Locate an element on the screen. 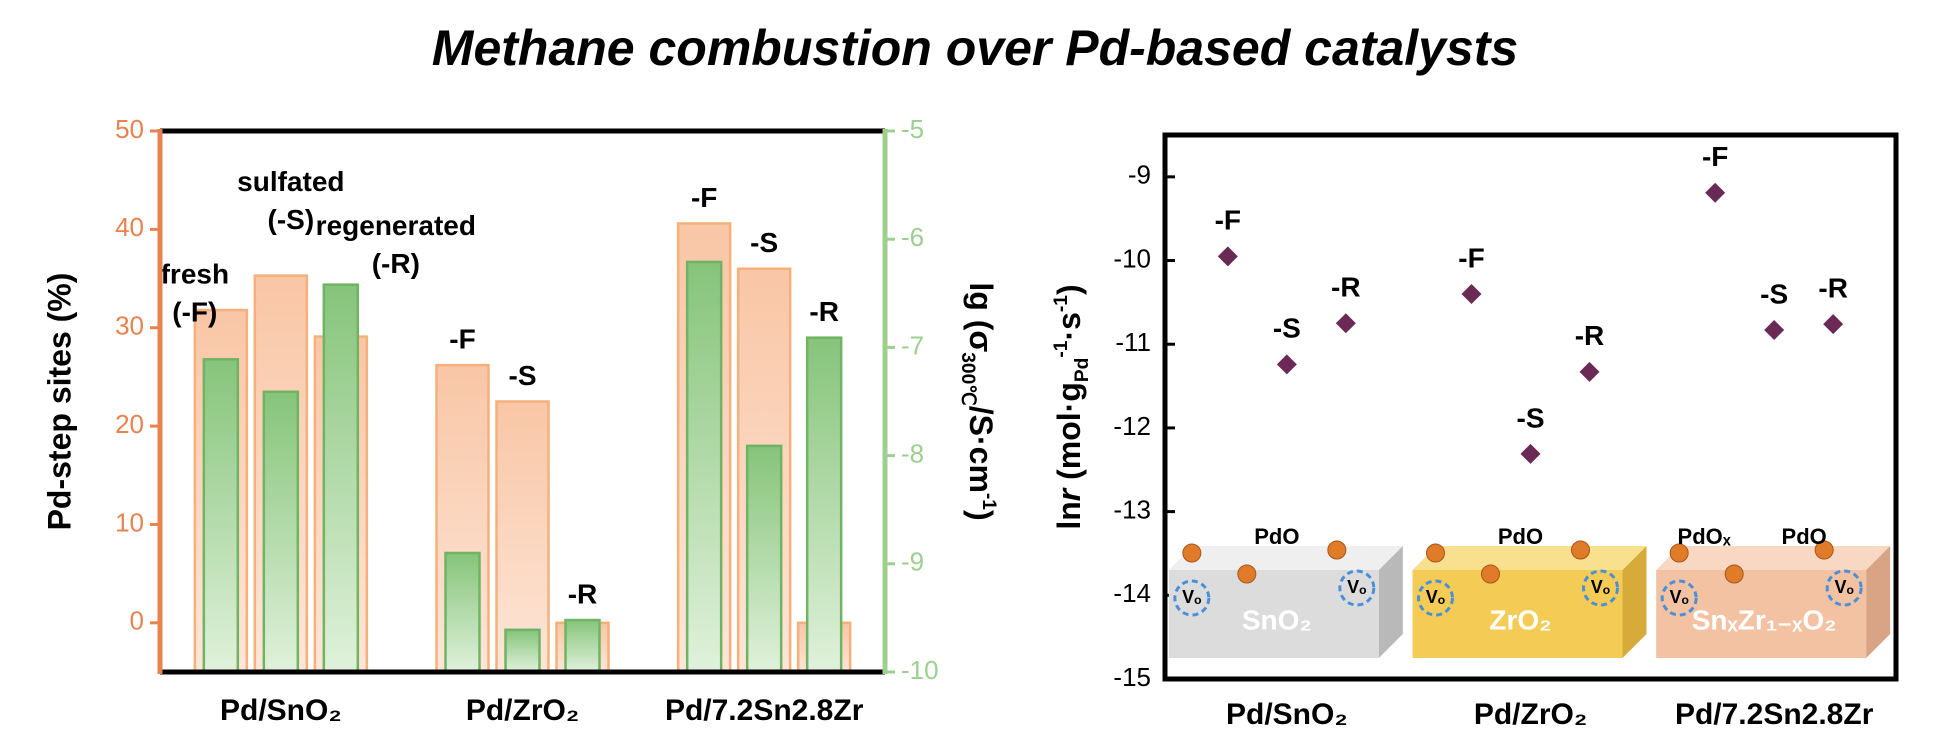 The height and width of the screenshot is (750, 1949). inset-substrate: SnₓZr₁₋ₓO₂ is located at coordinates (1764, 619).